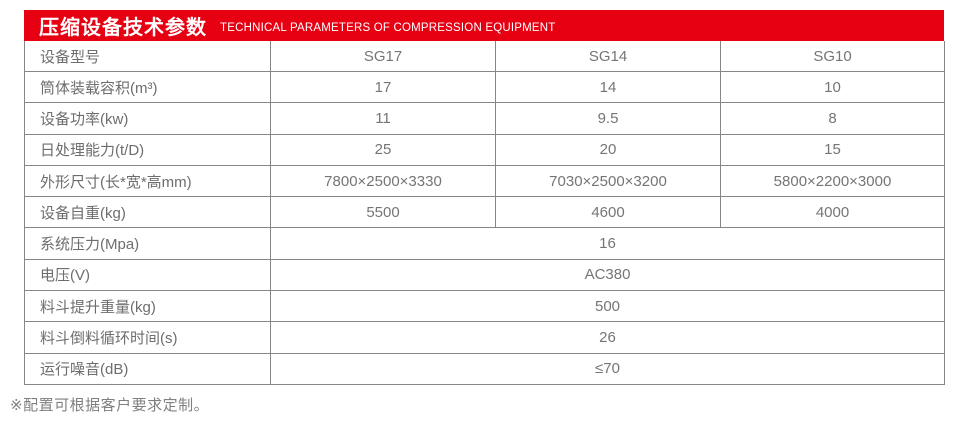 This screenshot has height=424, width=954. I want to click on param-value-cell: 7030×2500×3200, so click(608, 181).